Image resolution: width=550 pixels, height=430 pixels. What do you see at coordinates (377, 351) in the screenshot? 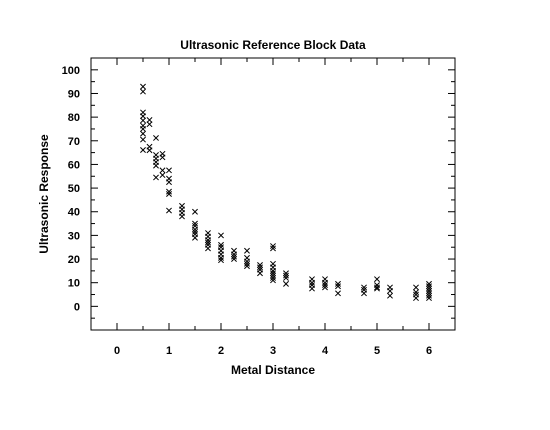
I see `x-tick-label: 5` at bounding box center [377, 351].